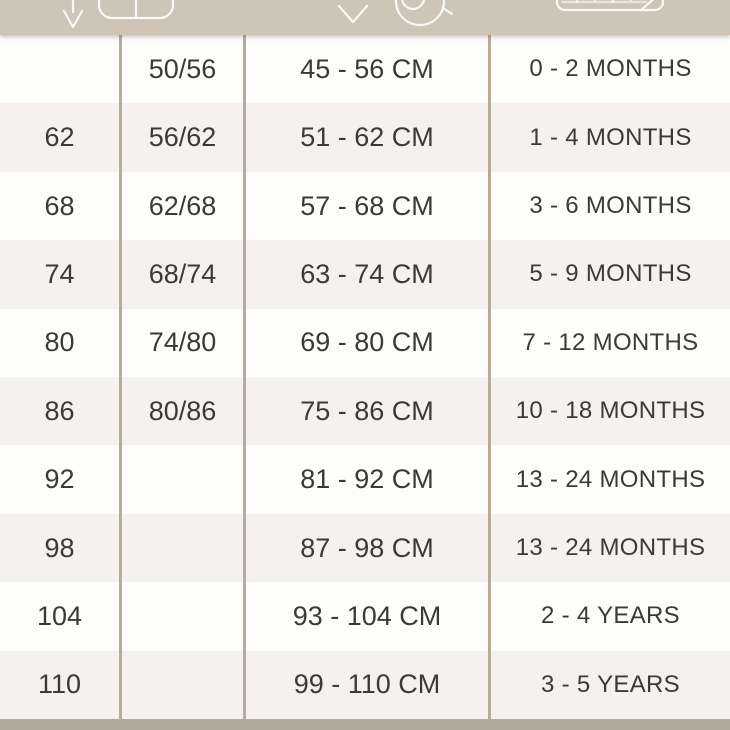 The width and height of the screenshot is (730, 730). Describe the element at coordinates (59, 547) in the screenshot. I see `cell-size: 98` at that location.